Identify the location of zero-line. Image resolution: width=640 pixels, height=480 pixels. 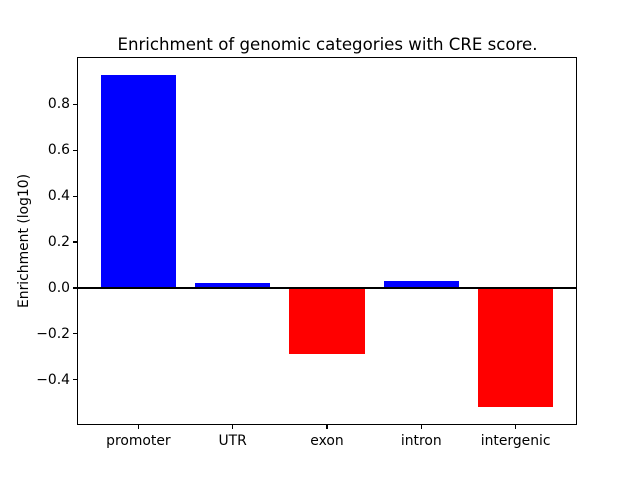
(327, 287).